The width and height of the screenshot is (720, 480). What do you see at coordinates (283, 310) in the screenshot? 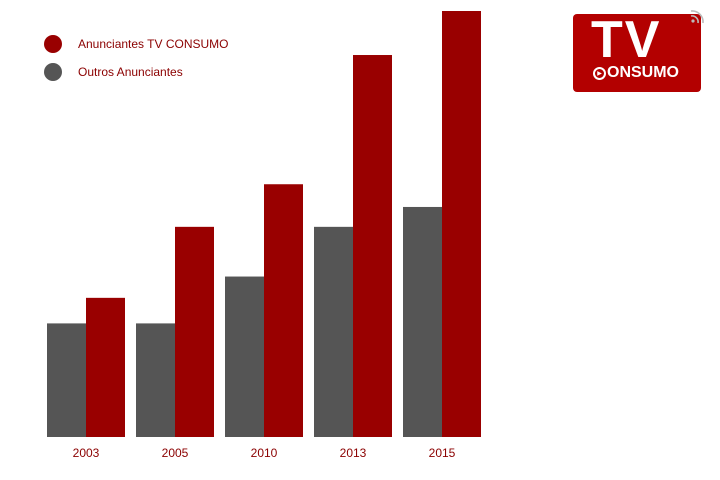
I see `bar-2010-tv-consumo` at bounding box center [283, 310].